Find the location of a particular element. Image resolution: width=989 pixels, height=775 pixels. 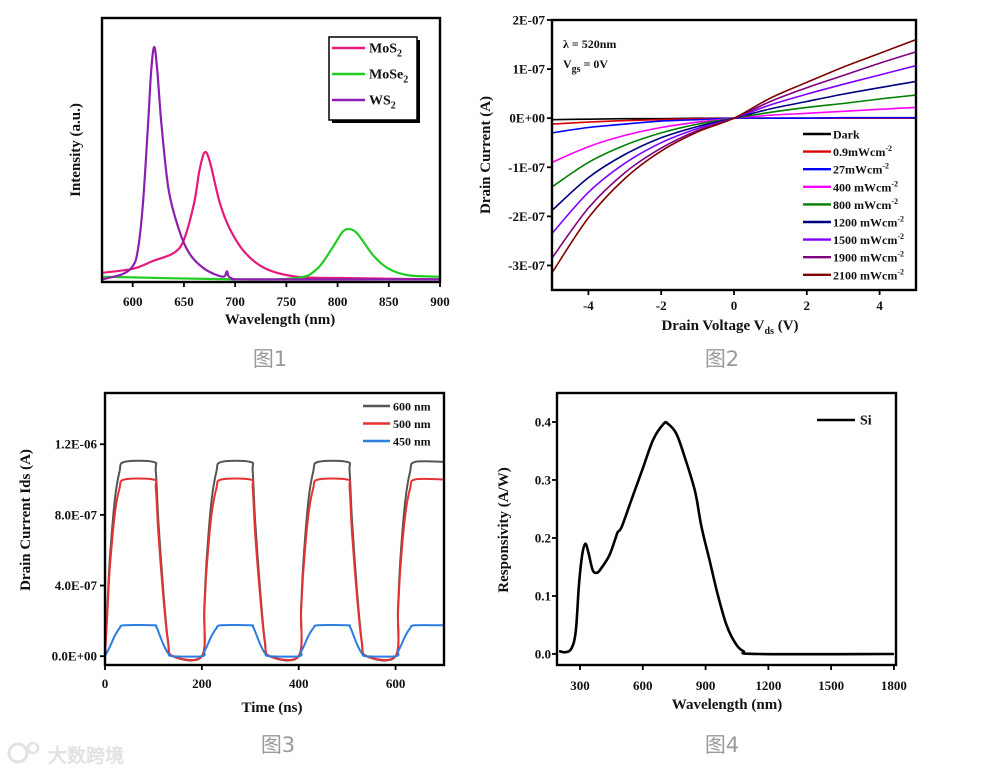

y-tick-label: 1.2E-06 is located at coordinates (76, 444).